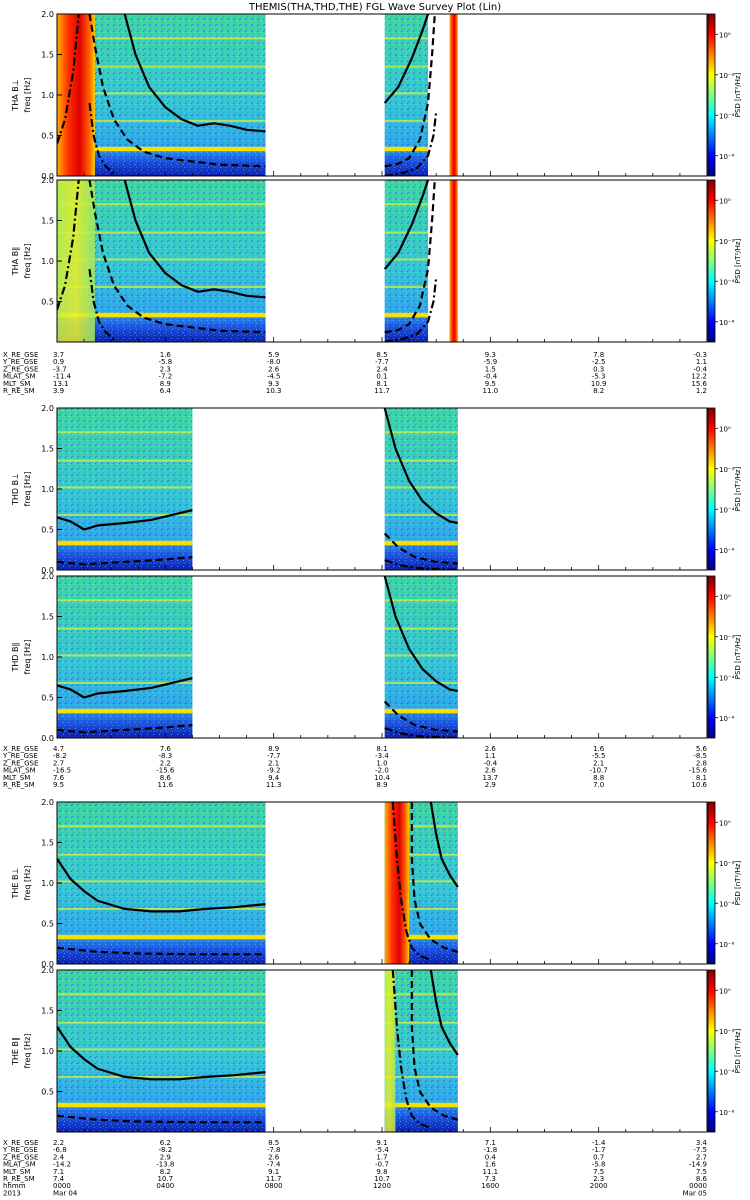 The image size is (750, 1200). What do you see at coordinates (27, 95) in the screenshot?
I see `y-axis-units: freq [Hz]` at bounding box center [27, 95].